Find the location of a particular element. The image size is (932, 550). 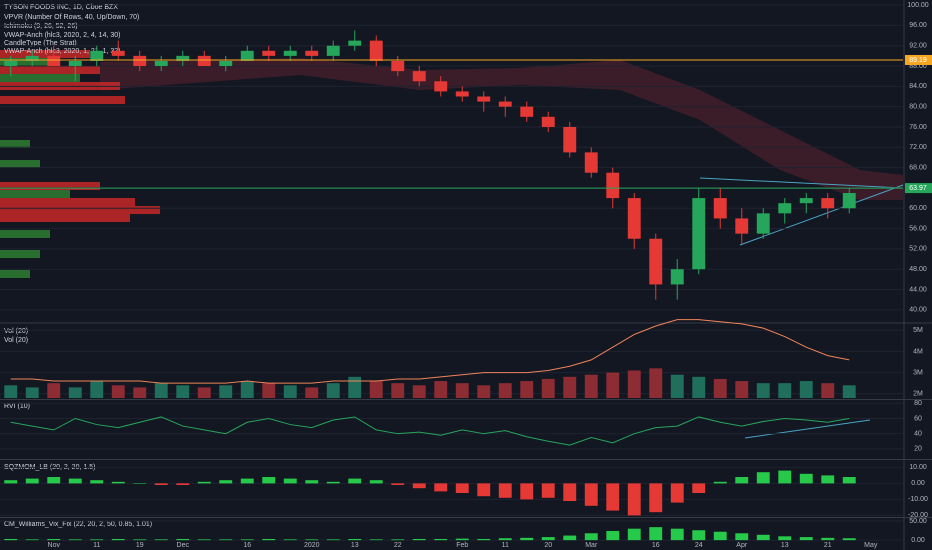

y-tick-label: 2M is located at coordinates (918, 394).